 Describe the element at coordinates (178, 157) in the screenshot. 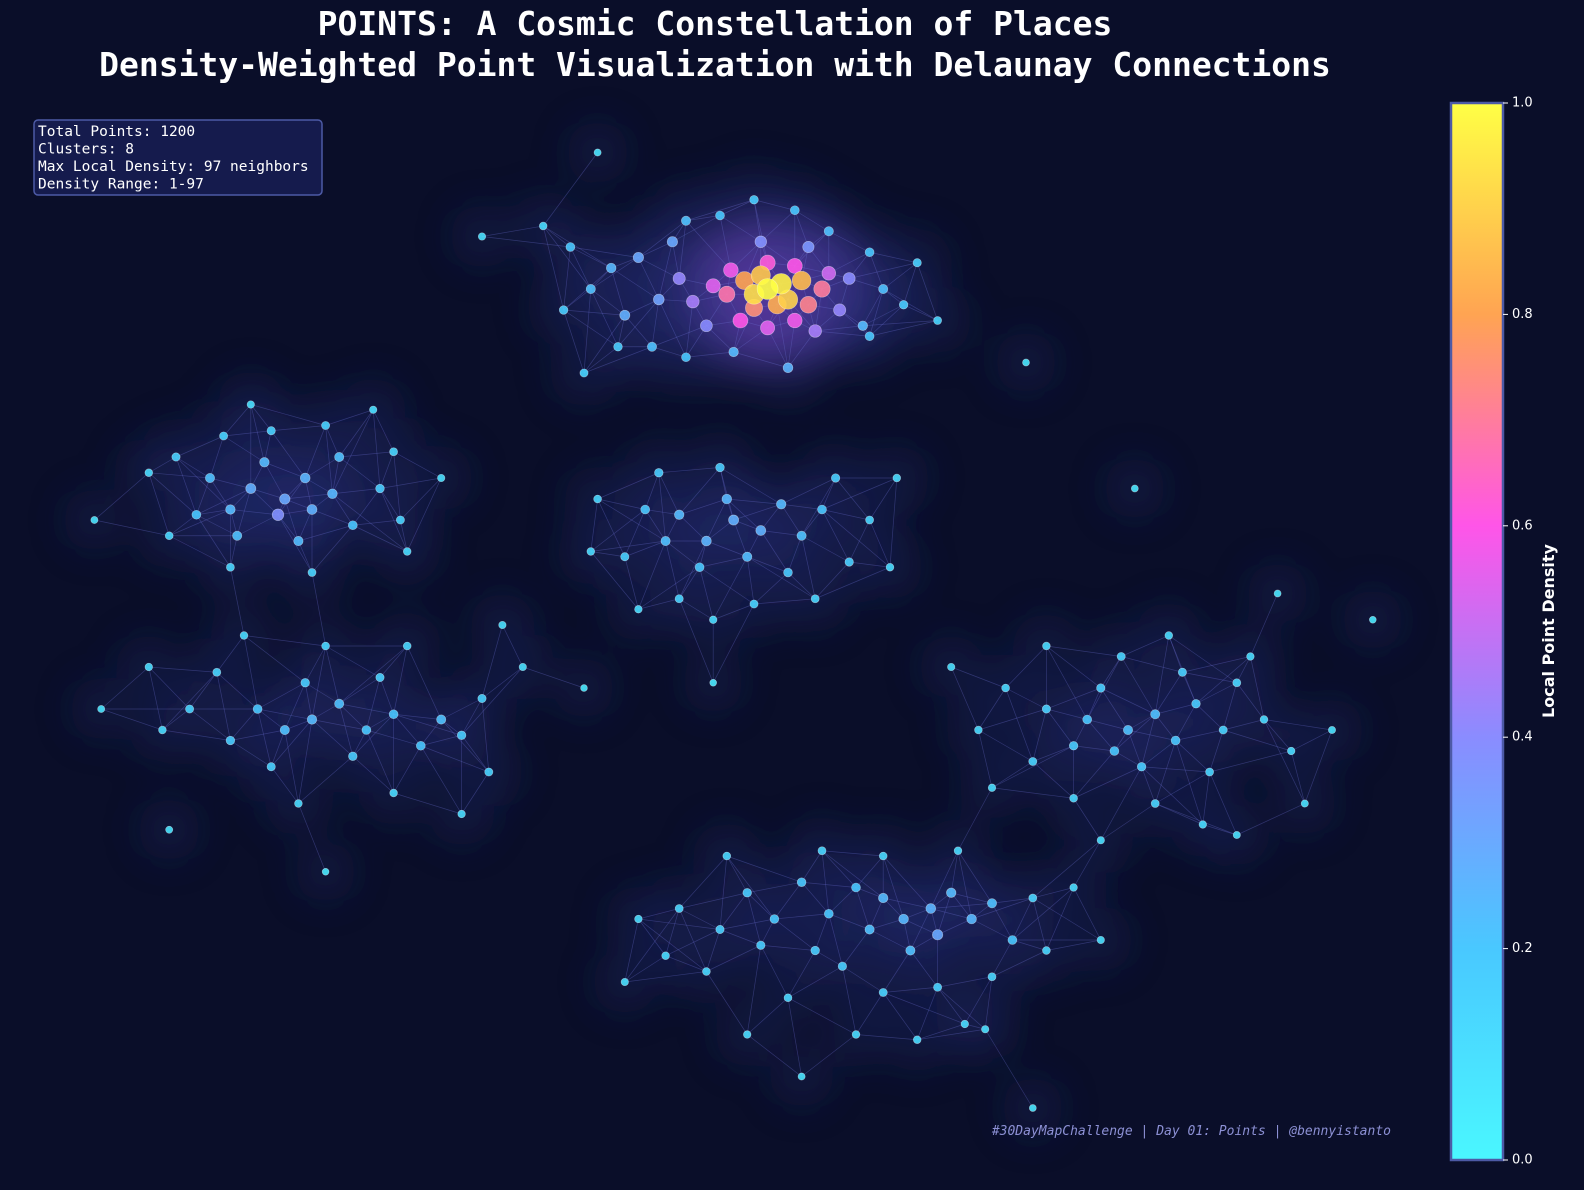

I see `info-box` at that location.